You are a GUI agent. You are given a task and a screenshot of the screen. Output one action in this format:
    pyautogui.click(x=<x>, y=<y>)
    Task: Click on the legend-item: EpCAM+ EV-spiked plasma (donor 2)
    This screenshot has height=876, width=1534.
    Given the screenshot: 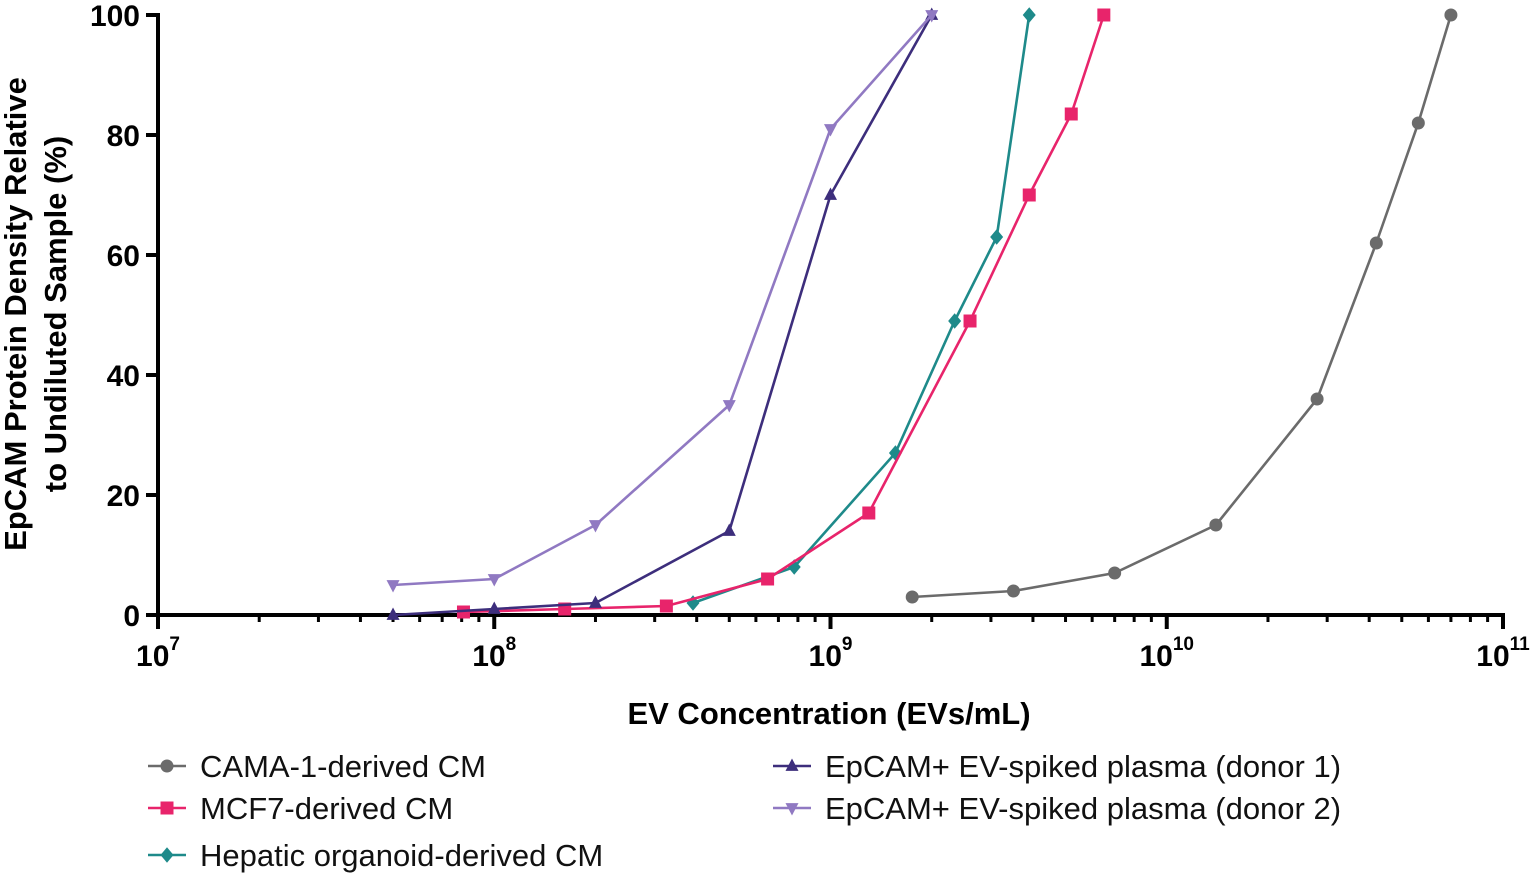 What is the action you would take?
    pyautogui.click(x=1057, y=808)
    